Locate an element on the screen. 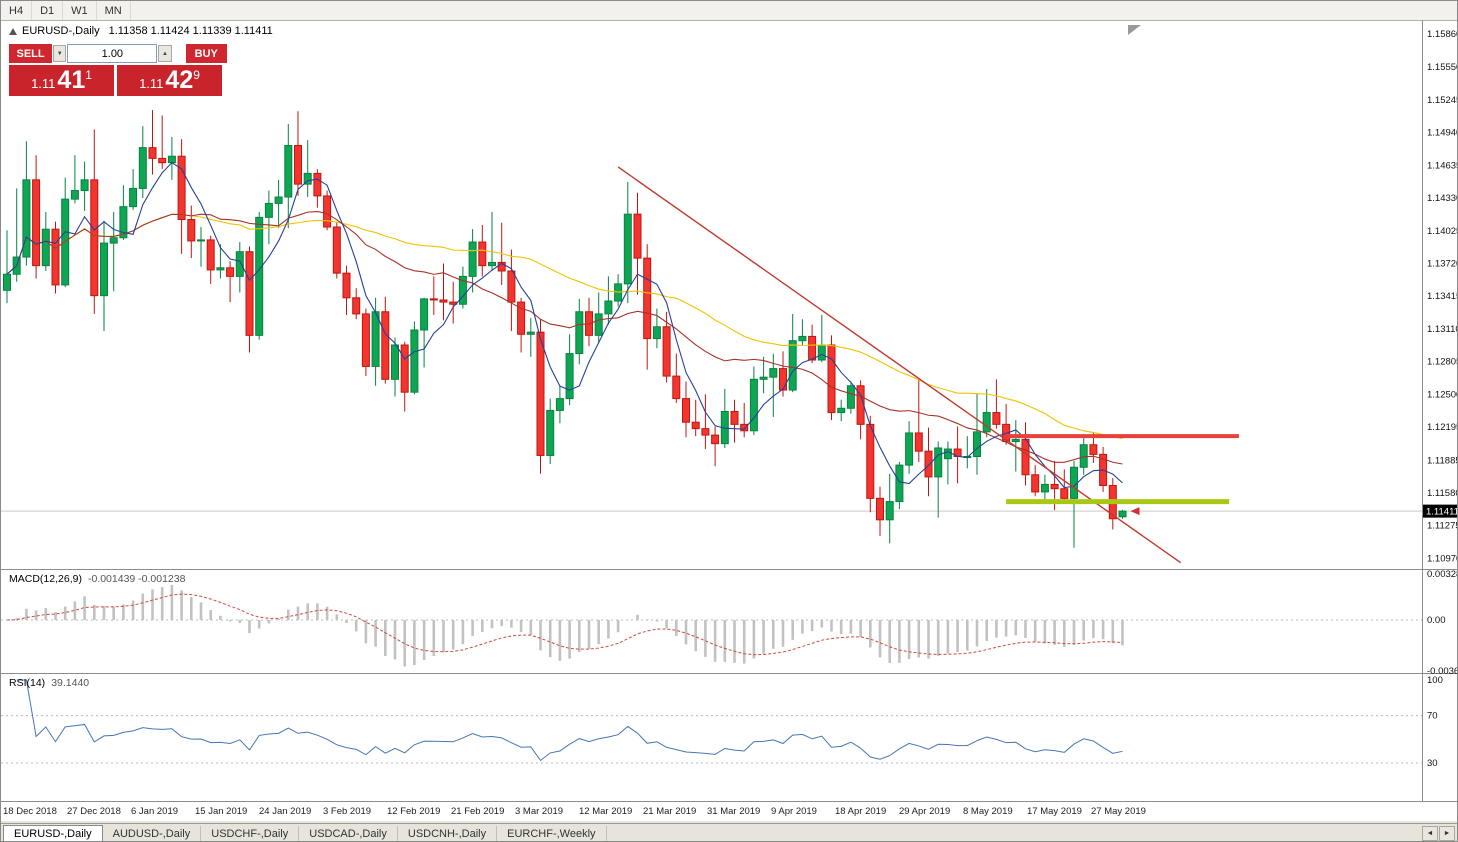  tabs-scroll-left-icon: ◄ is located at coordinates (1430, 833).